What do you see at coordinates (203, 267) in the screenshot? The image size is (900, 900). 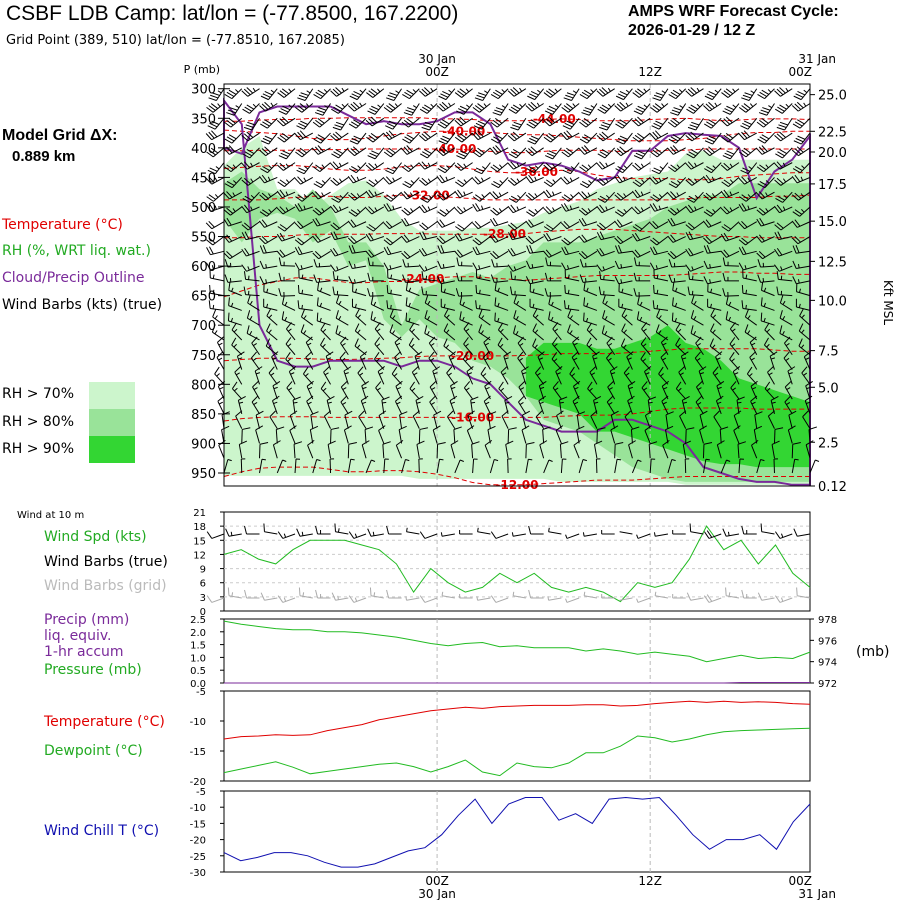 I see `pressure-tick-label: 600` at bounding box center [203, 267].